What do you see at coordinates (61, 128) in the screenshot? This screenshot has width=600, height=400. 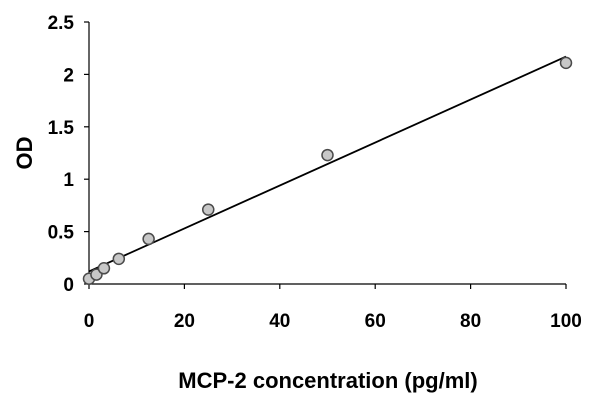 I see `y-tick-label: 1.5` at bounding box center [61, 128].